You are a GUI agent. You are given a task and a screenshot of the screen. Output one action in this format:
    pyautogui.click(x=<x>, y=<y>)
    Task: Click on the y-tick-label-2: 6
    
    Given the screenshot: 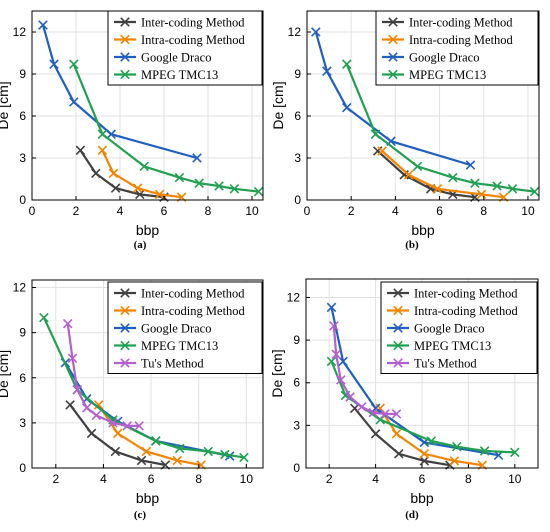 What is the action you would take?
    pyautogui.click(x=296, y=383)
    